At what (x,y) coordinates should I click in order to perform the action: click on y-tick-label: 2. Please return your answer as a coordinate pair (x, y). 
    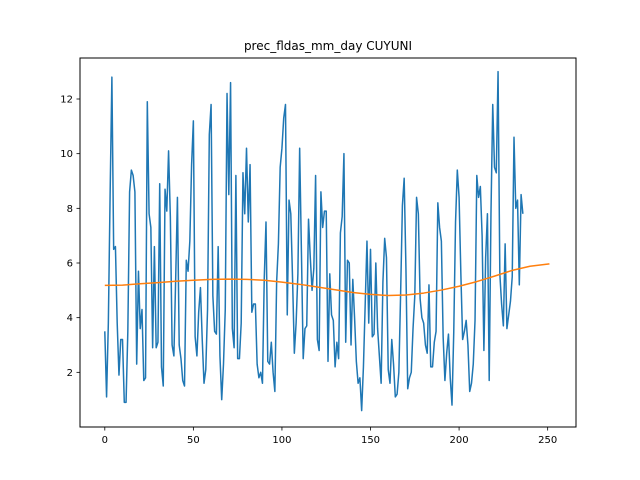
    Looking at the image, I should click on (70, 373).